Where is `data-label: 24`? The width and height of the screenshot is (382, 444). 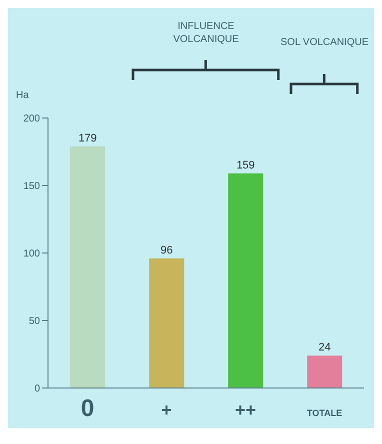 data-label: 24 is located at coordinates (324, 348).